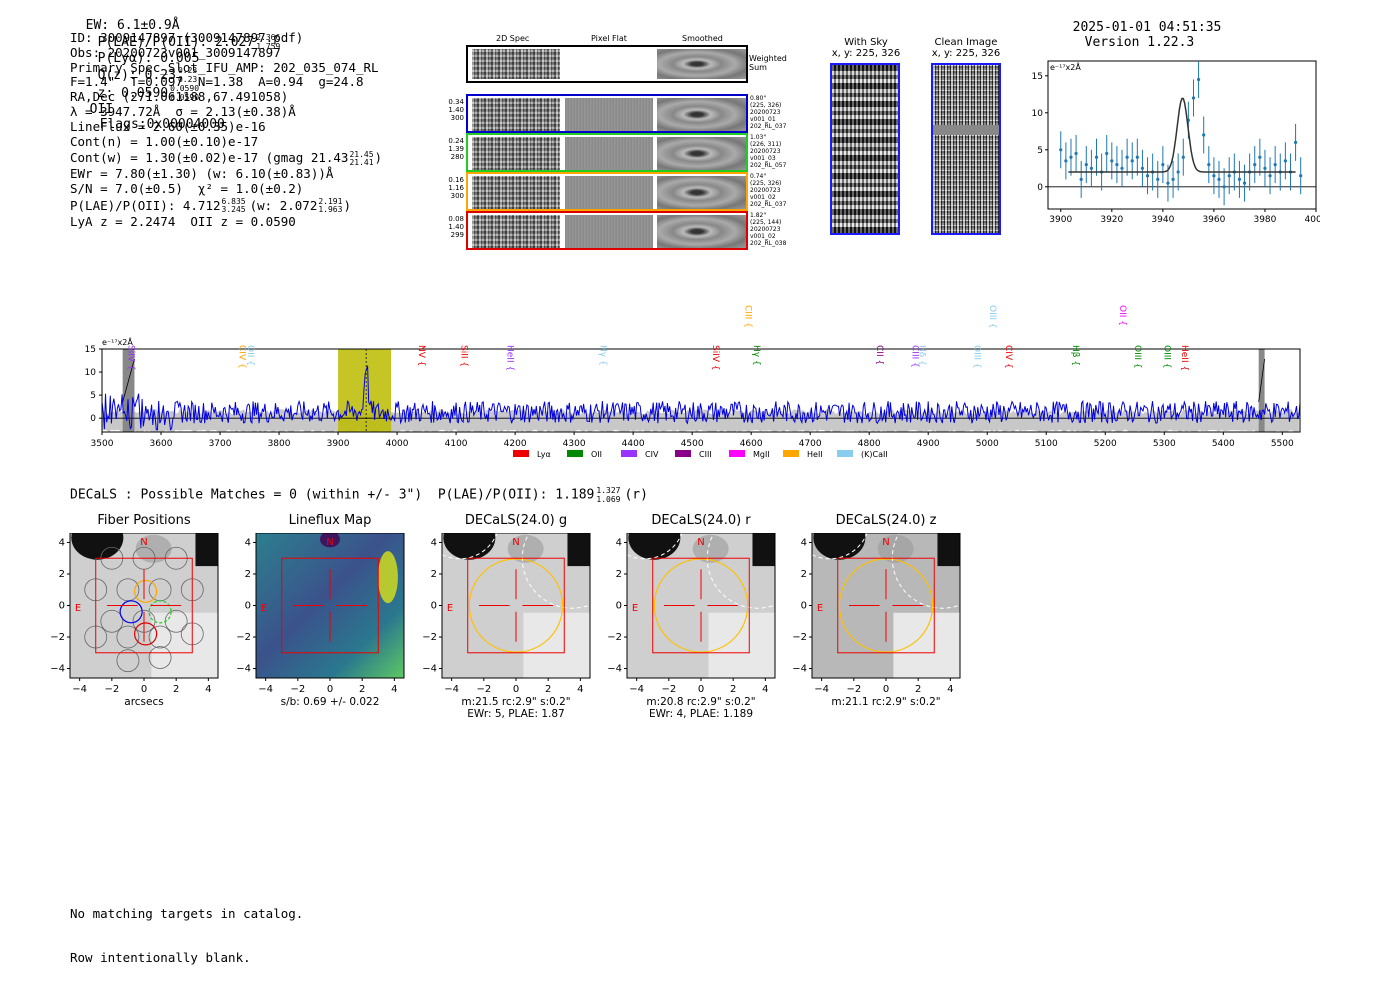  I want to click on clean-image, so click(966, 149).